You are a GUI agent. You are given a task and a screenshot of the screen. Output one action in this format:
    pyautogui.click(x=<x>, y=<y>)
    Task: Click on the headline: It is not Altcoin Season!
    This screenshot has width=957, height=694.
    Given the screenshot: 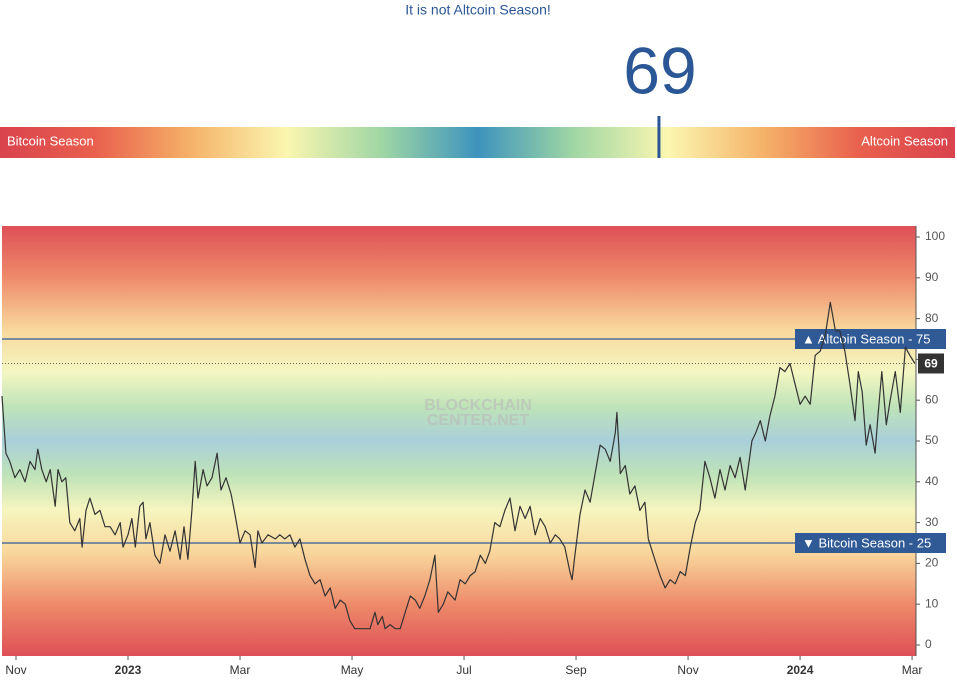 What is the action you would take?
    pyautogui.click(x=478, y=10)
    